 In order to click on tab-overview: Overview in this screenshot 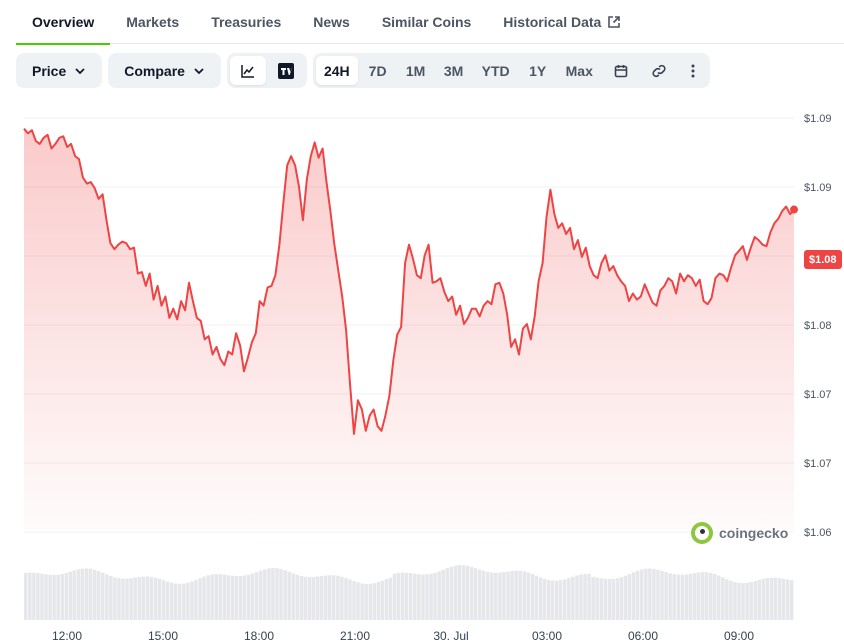, I will do `click(63, 22)`.